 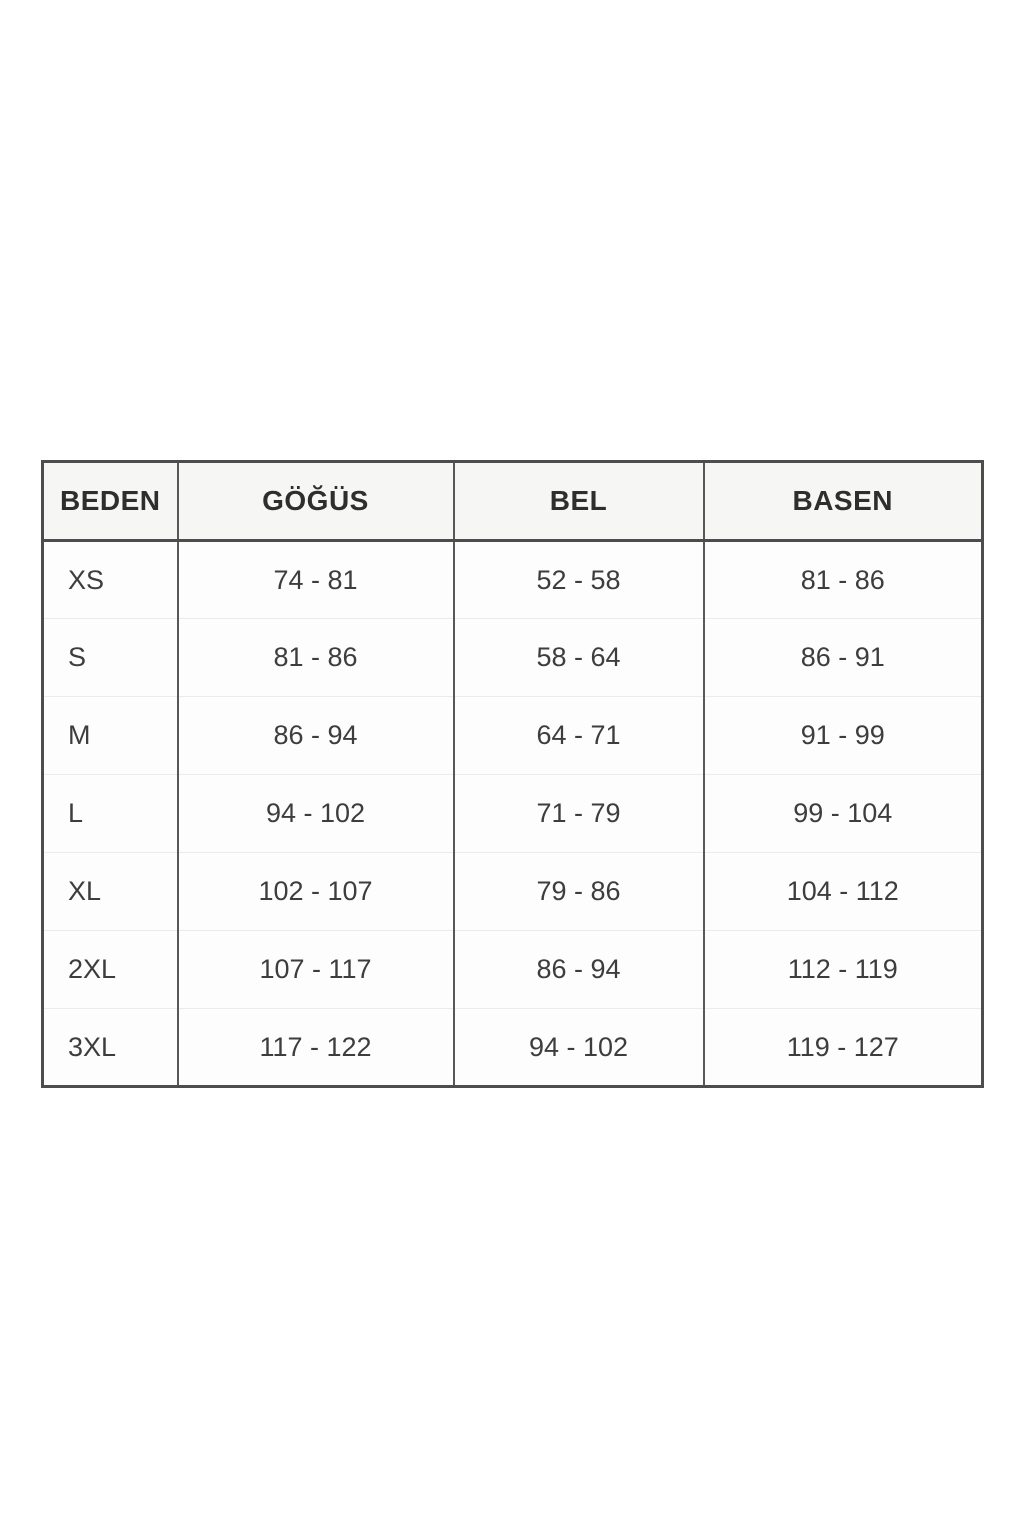 I want to click on table-row: XL 102 - 107 79 - 86 104 - 112, so click(x=512, y=891).